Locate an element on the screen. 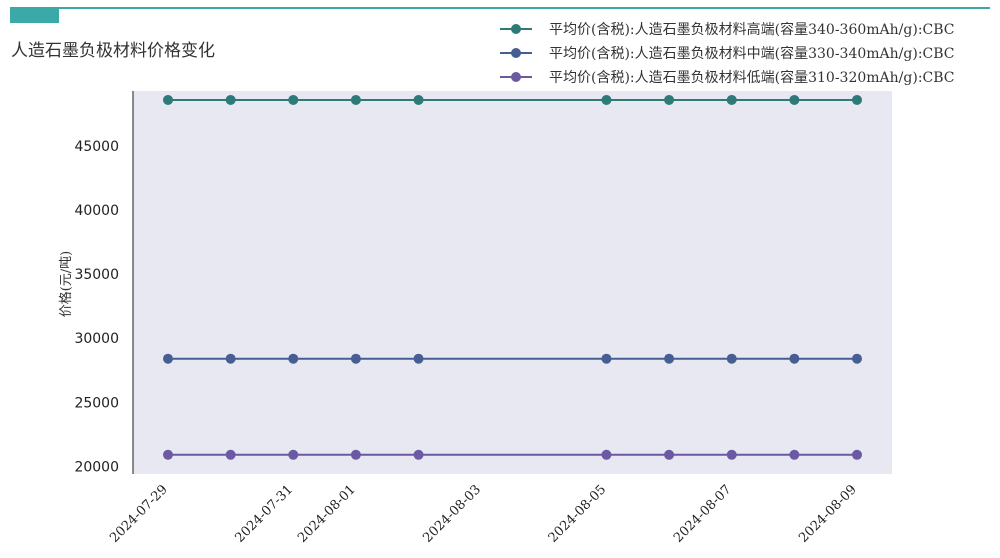 Image resolution: width=1000 pixels, height=558 pixels. header-accent-block is located at coordinates (34, 15).